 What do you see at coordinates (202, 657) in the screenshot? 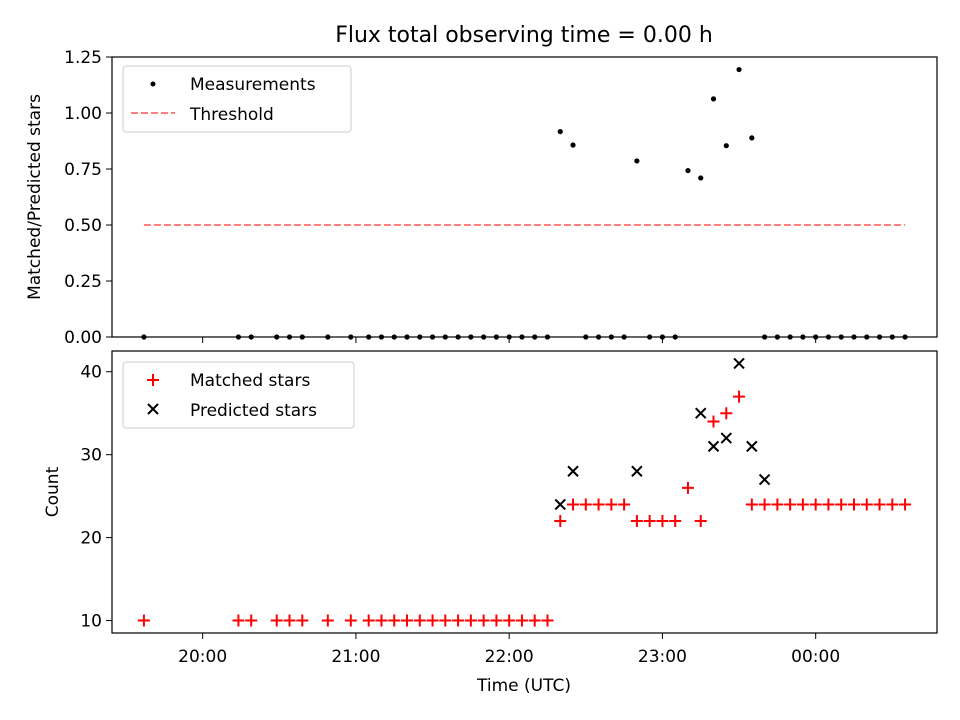
I see `bottom-x-tick-label: 20:00` at bounding box center [202, 657].